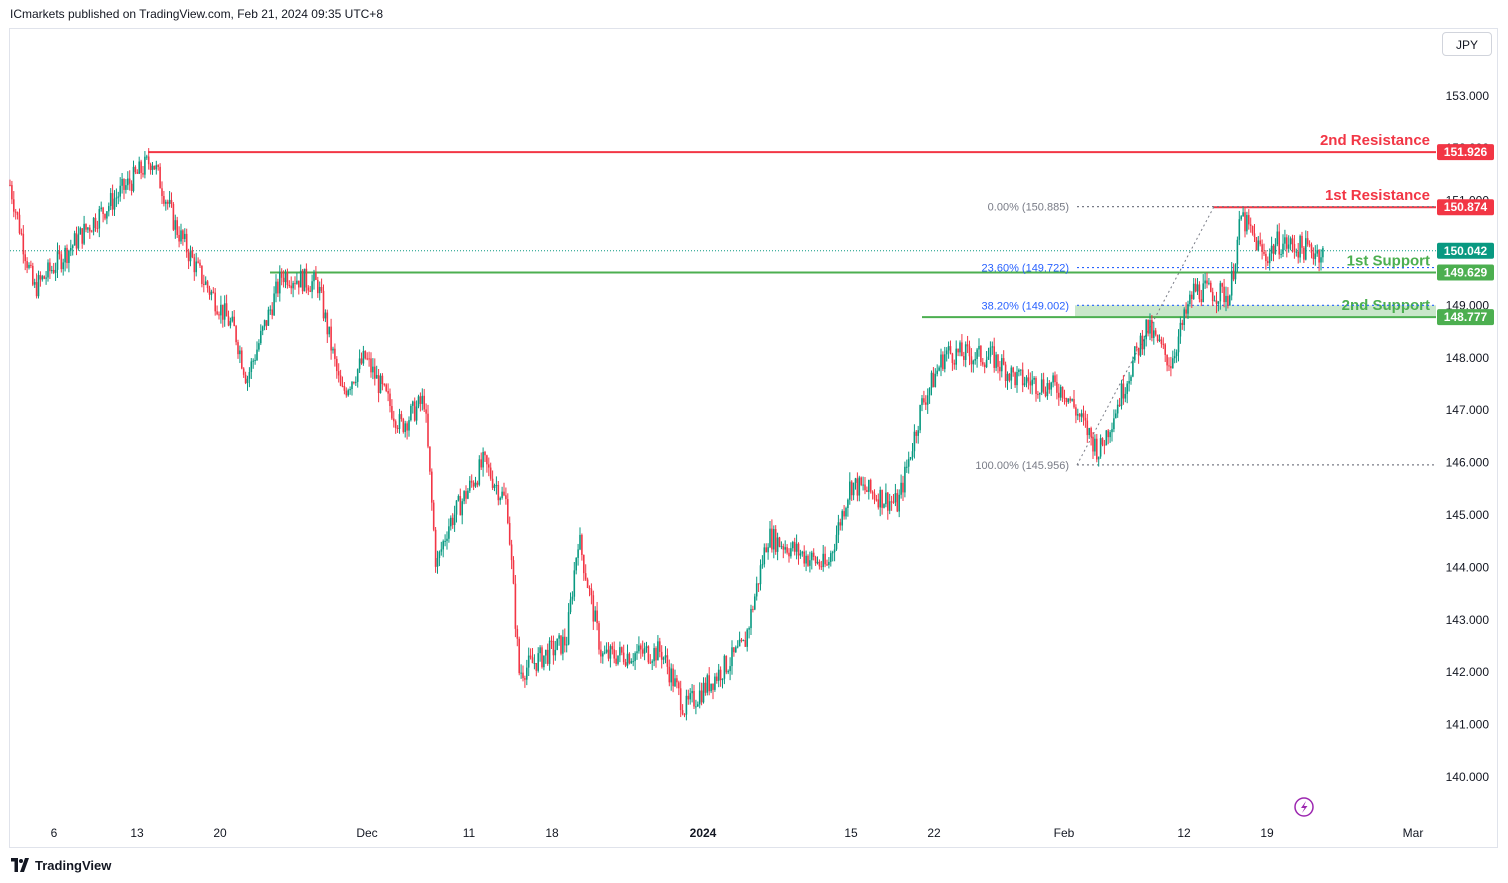  Describe the element at coordinates (1388, 260) in the screenshot. I see `level-name-label: 1st Support` at that location.